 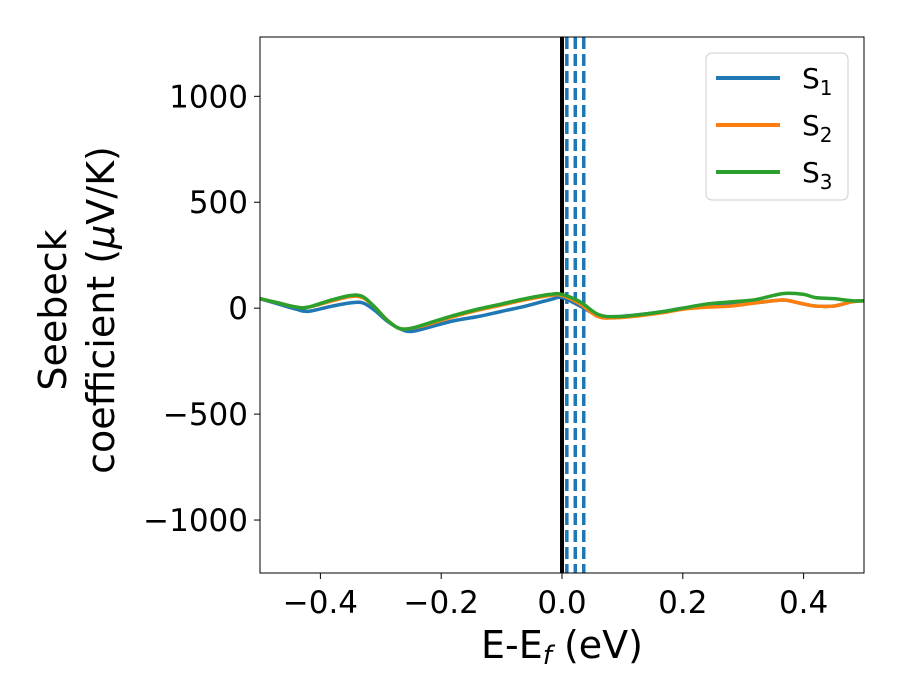 I want to click on y-tick-label: −500, so click(x=205, y=415).